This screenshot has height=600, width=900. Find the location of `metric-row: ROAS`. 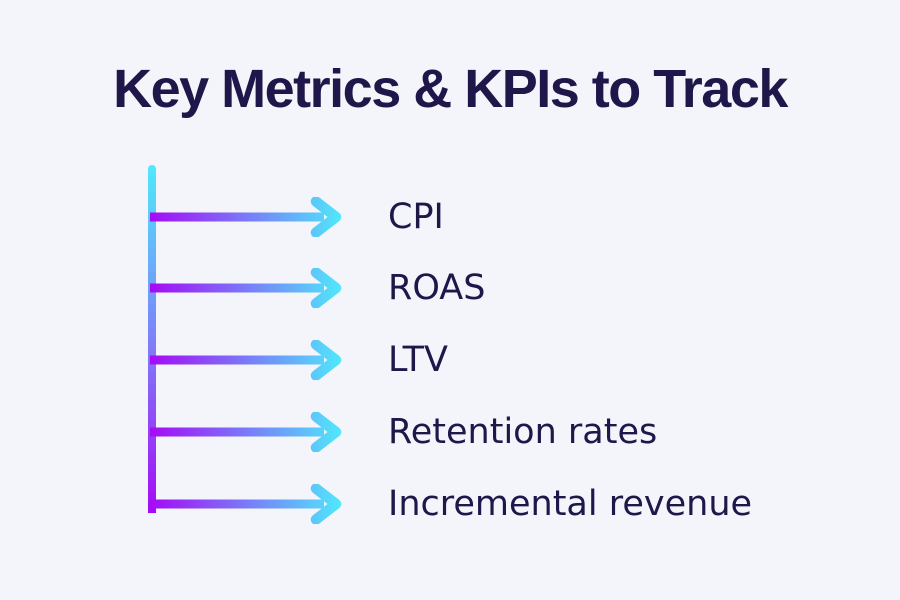

metric-row: ROAS is located at coordinates (317, 288).